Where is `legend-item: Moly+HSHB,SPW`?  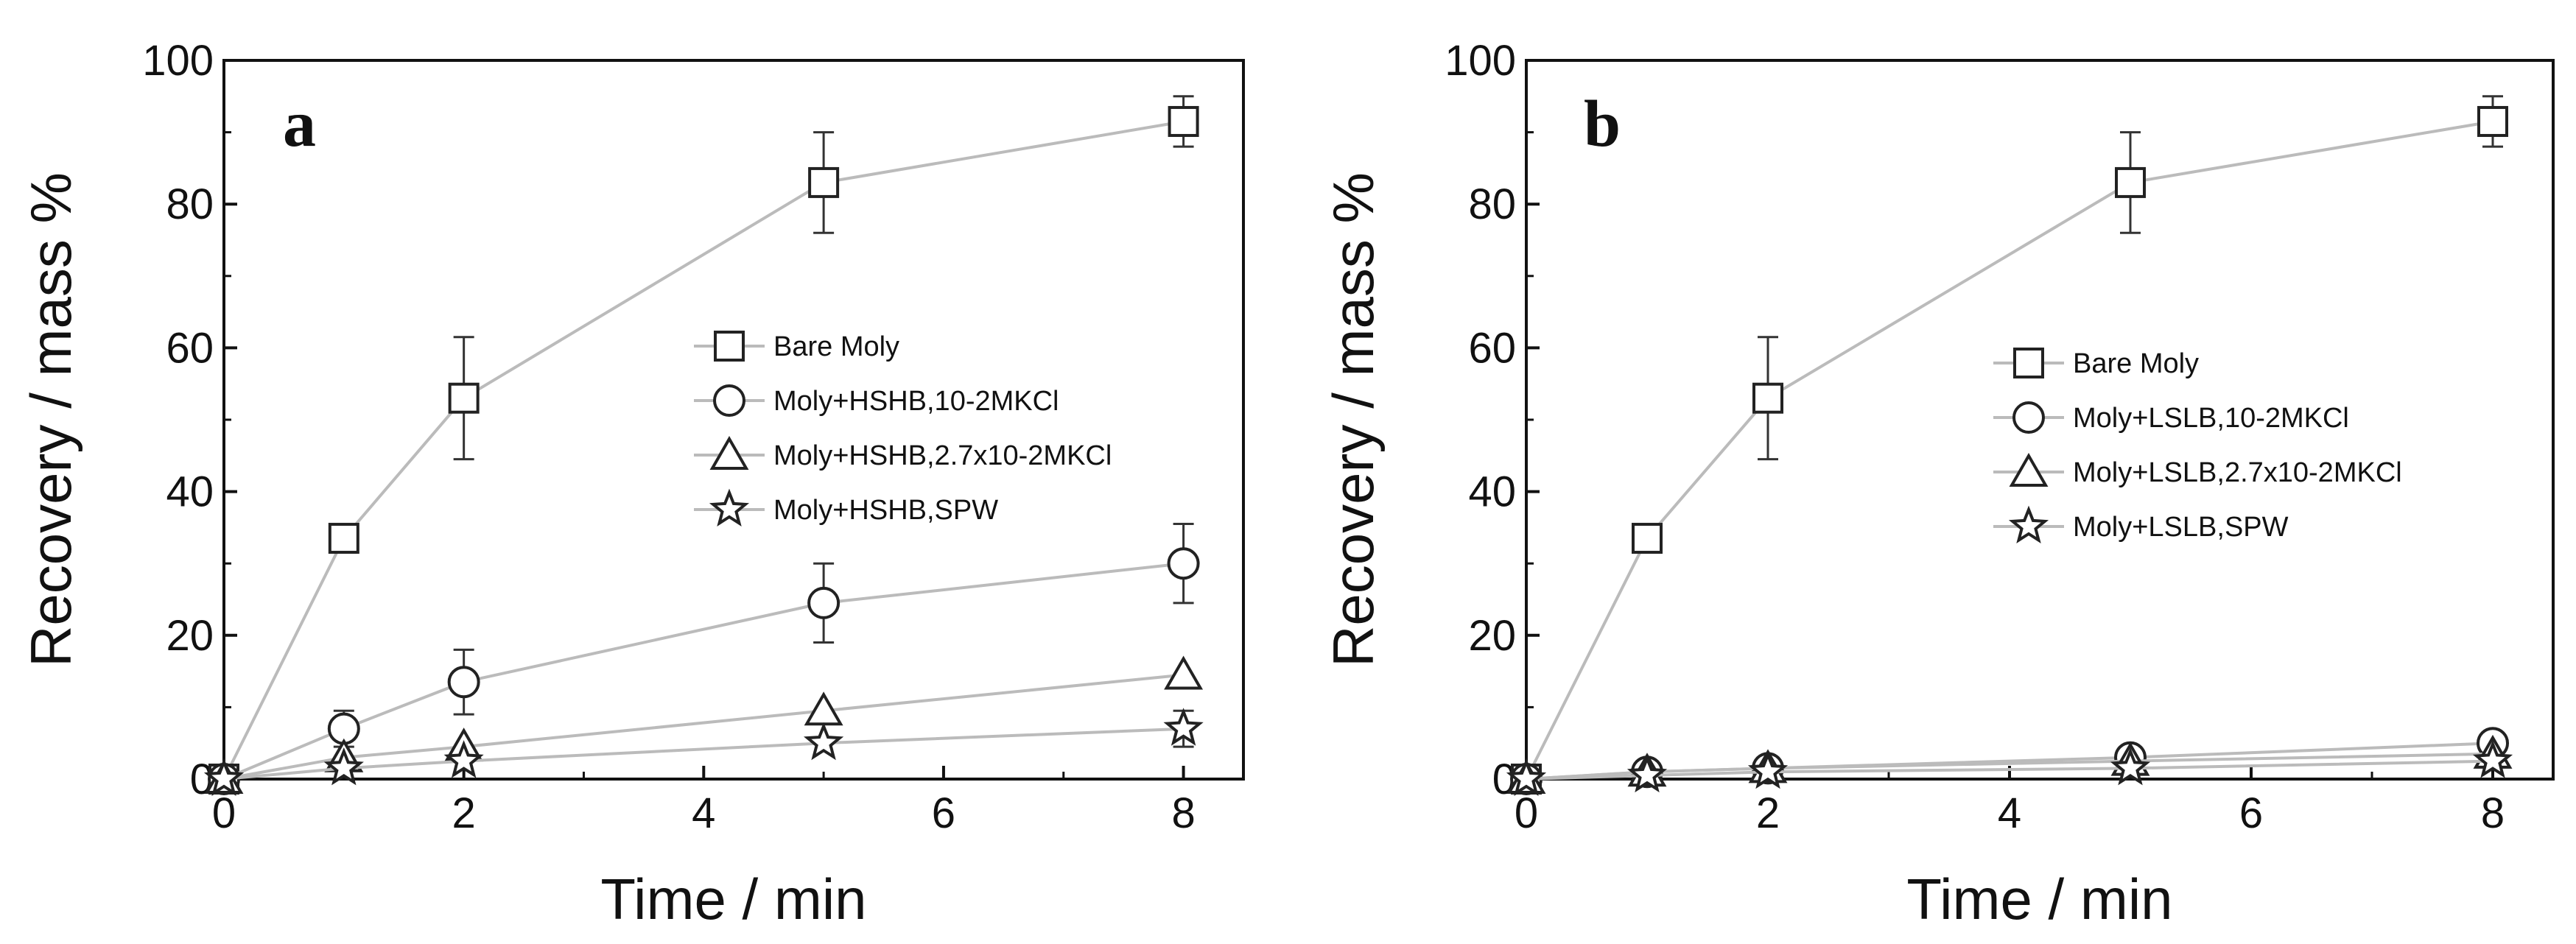 legend-item: Moly+HSHB,SPW is located at coordinates (846, 507).